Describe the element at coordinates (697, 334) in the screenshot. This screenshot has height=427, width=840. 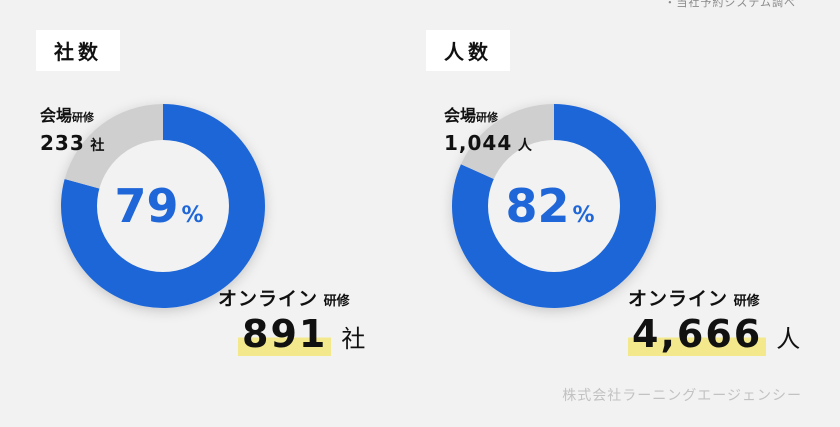
I see `online-value: 4,666` at that location.